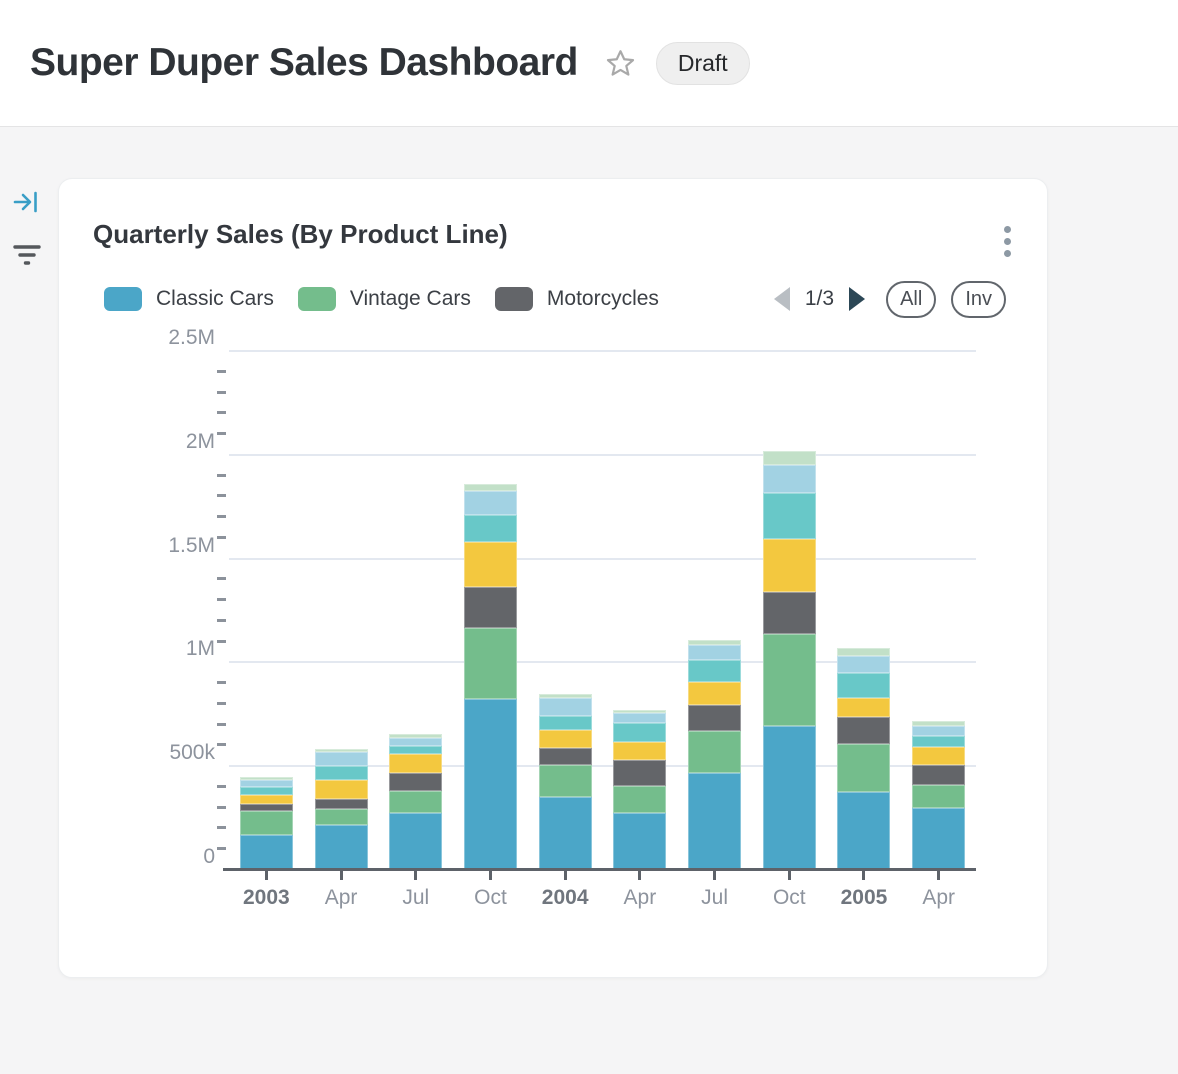  I want to click on favorite-star-icon, so click(621, 63).